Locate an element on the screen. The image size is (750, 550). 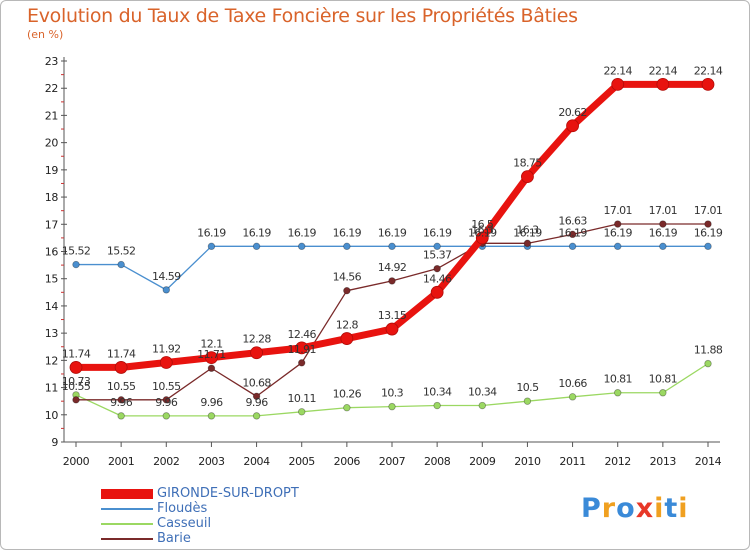
data-label: 15.52 is located at coordinates (76, 251).